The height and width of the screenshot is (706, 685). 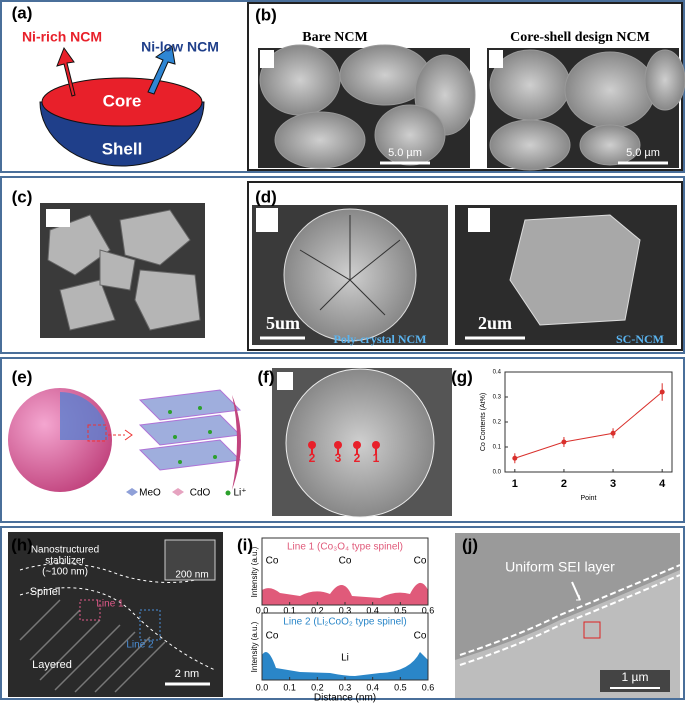 I want to click on caption: SC-NCM, so click(x=640, y=339).